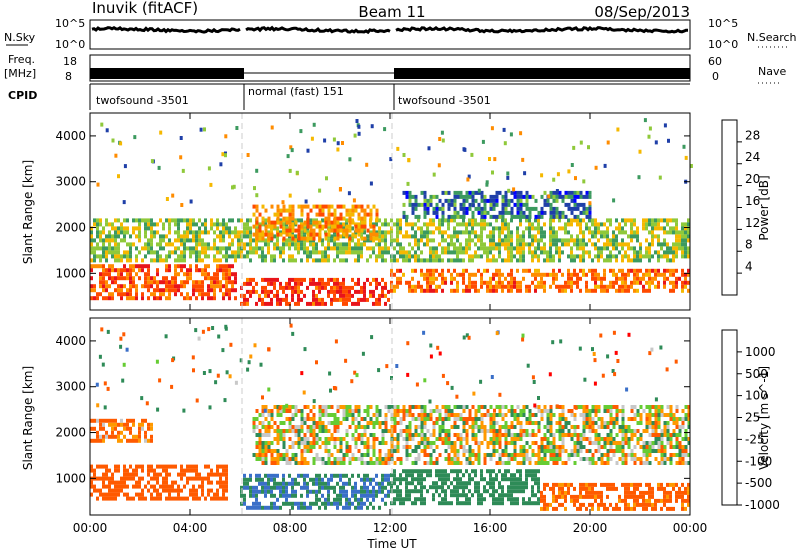 This screenshot has width=800, height=554. Describe the element at coordinates (391, 12) in the screenshot. I see `beam-title: Beam 11` at that location.